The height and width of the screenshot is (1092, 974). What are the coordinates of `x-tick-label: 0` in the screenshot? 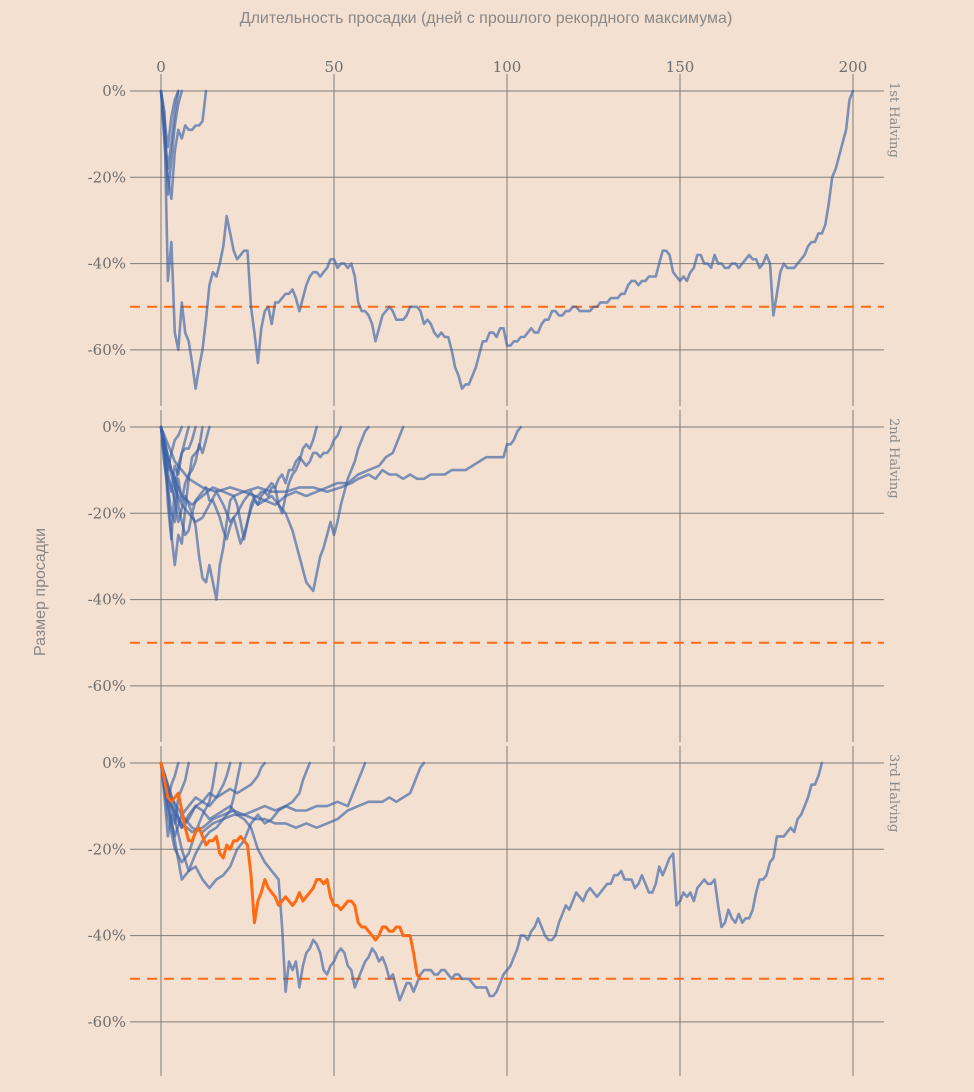 It's located at (161, 67).